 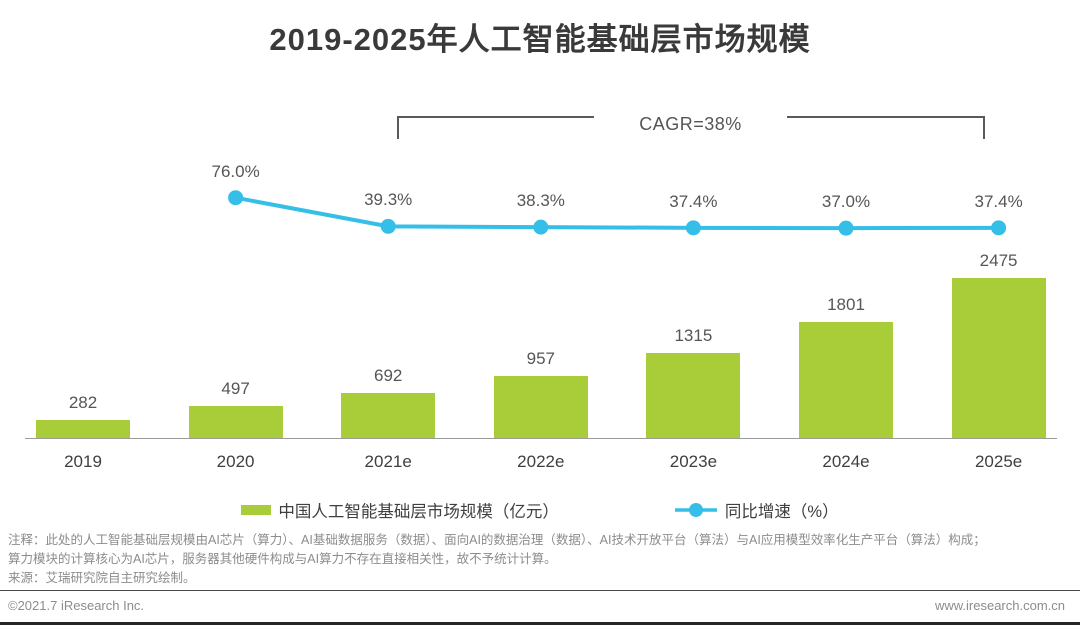 What do you see at coordinates (781, 512) in the screenshot?
I see `legend-line-label: 同比增速（%）` at bounding box center [781, 512].